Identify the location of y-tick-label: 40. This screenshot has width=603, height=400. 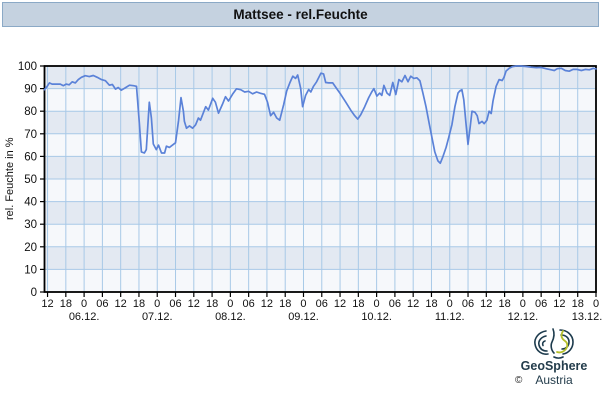
(30, 203).